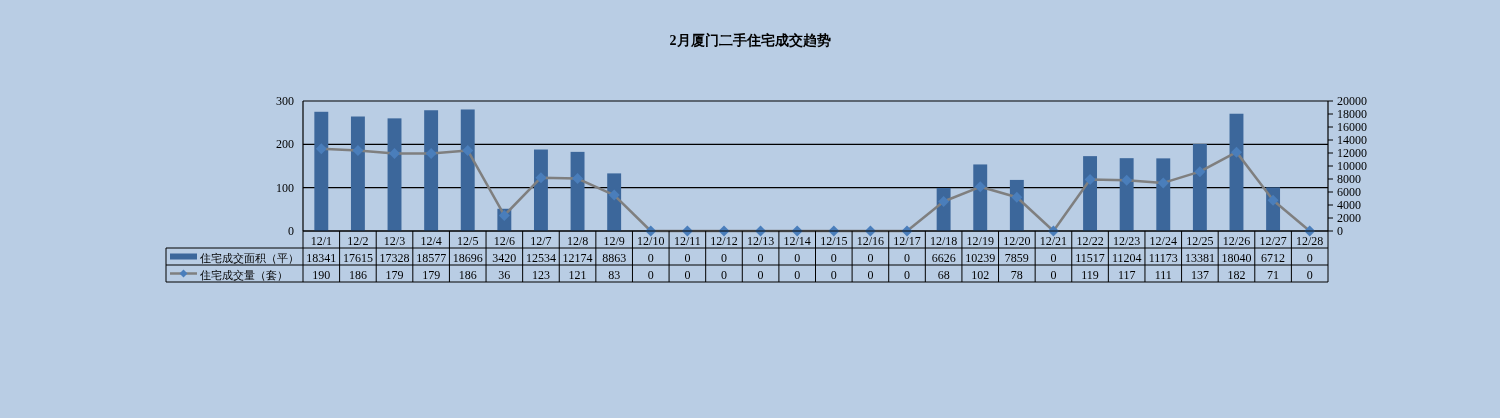 The height and width of the screenshot is (418, 1500). What do you see at coordinates (1273, 257) in the screenshot?
I see `data-label: 6712` at bounding box center [1273, 257].